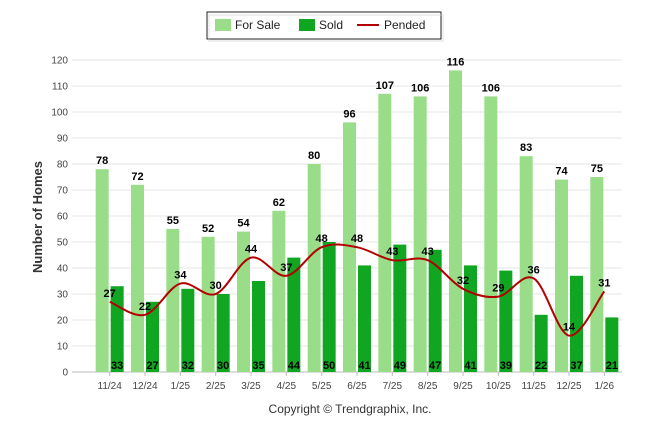 The height and width of the screenshot is (434, 646). I want to click on for-sale-value-label: 54, so click(243, 224).